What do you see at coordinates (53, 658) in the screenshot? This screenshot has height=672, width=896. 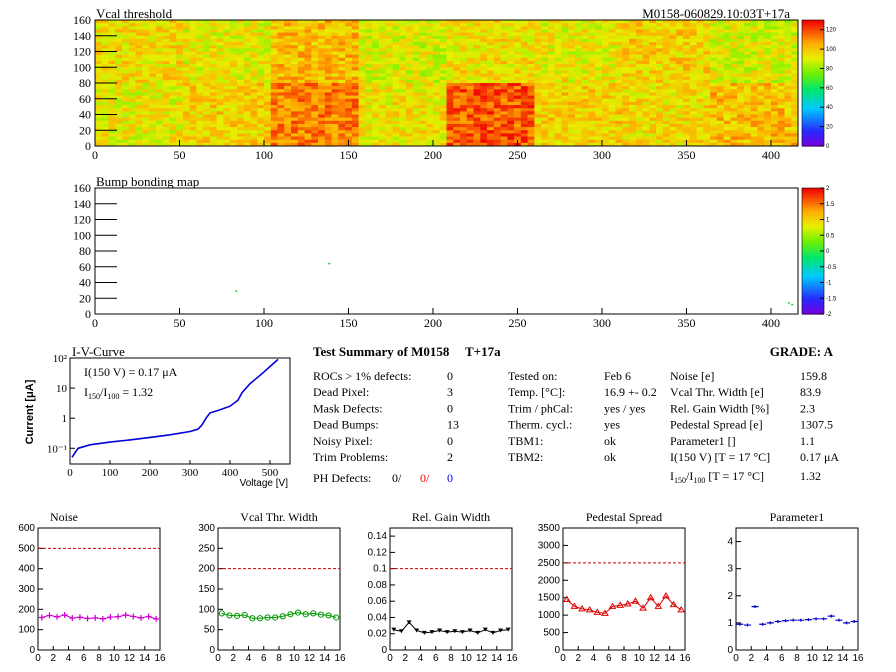 I see `x-tick-label: 2` at bounding box center [53, 658].